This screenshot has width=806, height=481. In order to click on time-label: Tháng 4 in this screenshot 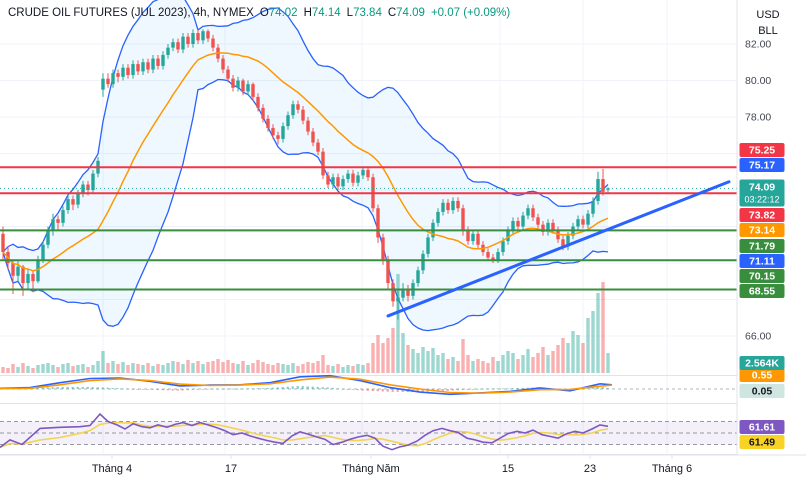, I will do `click(112, 469)`.